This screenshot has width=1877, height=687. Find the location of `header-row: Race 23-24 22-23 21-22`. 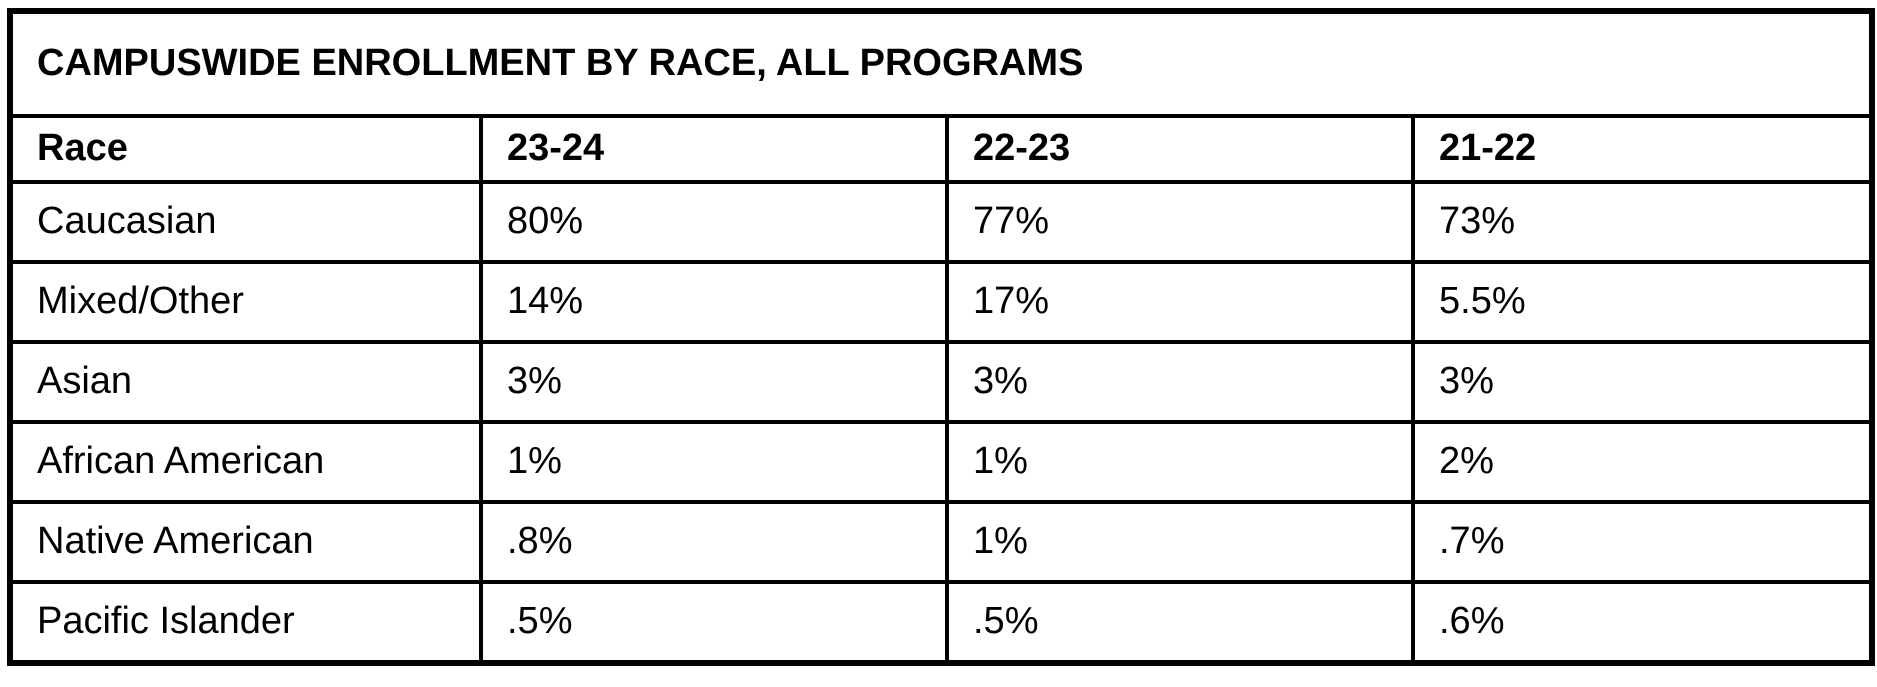

header-row: Race 23-24 22-23 21-22 is located at coordinates (941, 149).